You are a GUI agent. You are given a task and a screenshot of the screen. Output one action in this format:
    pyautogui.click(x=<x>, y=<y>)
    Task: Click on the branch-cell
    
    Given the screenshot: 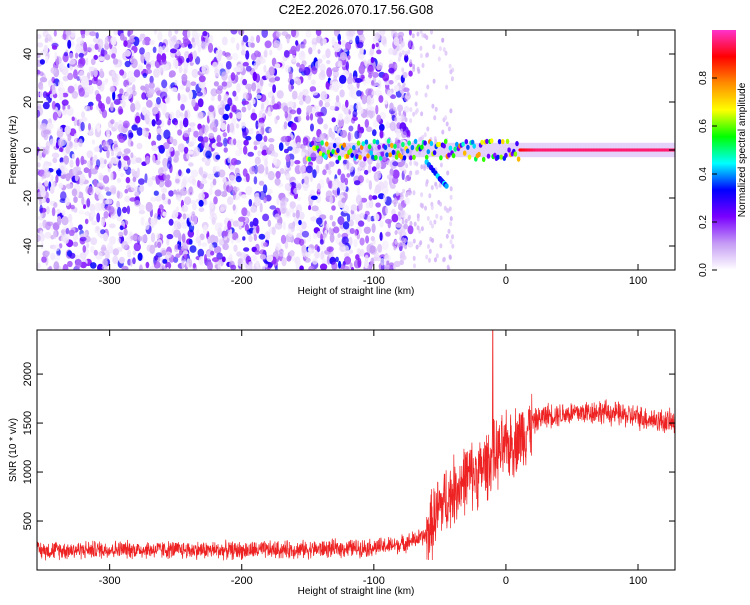 What is the action you would take?
    pyautogui.click(x=446, y=186)
    